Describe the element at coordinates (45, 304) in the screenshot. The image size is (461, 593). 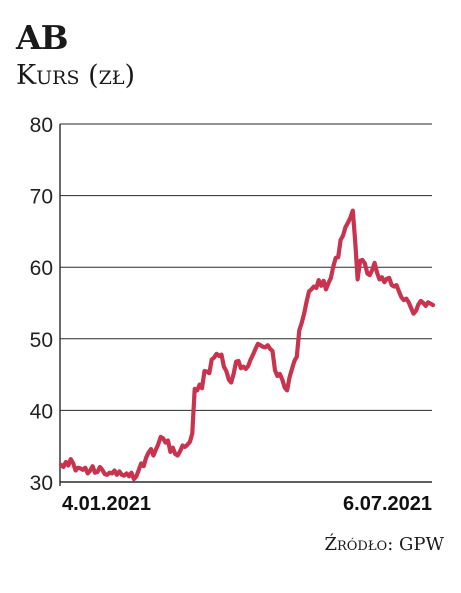
I see `y-axis: 30 40 50 60 70 80` at that location.